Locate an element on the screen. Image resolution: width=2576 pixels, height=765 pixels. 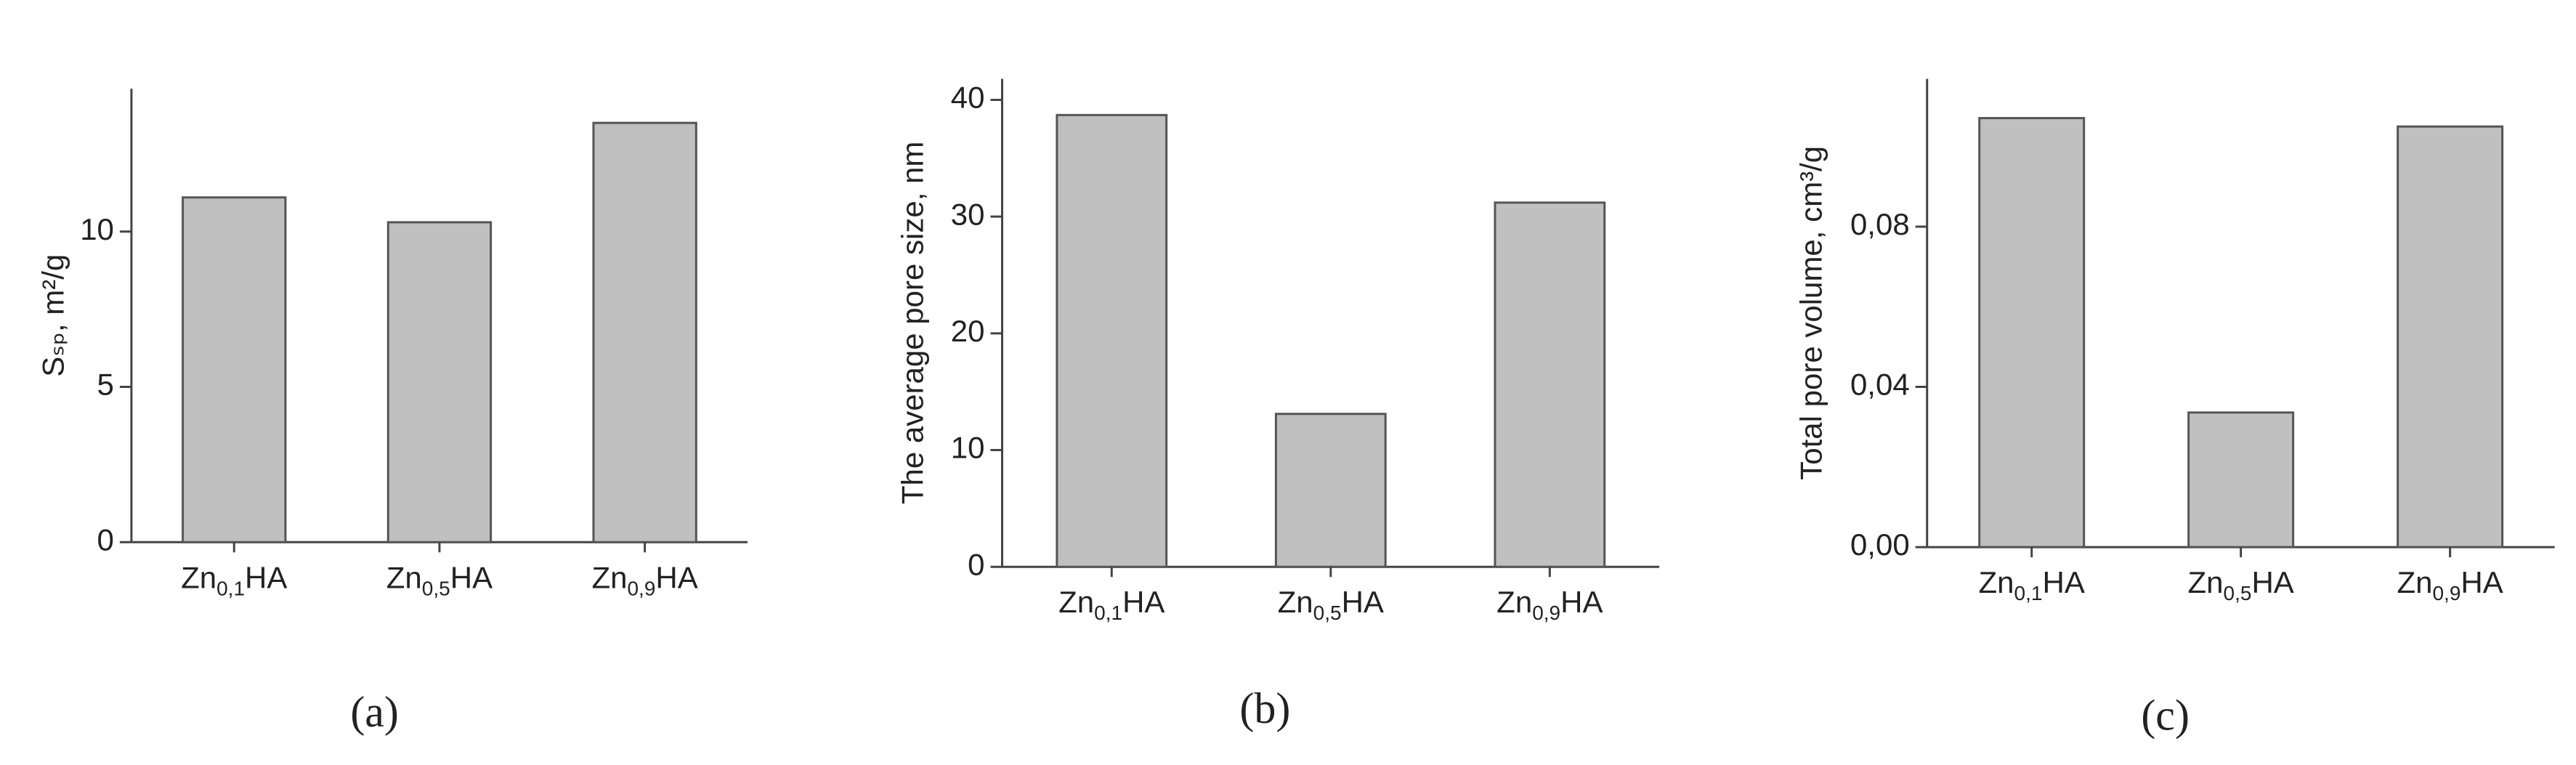
caption: (a) is located at coordinates (374, 712).